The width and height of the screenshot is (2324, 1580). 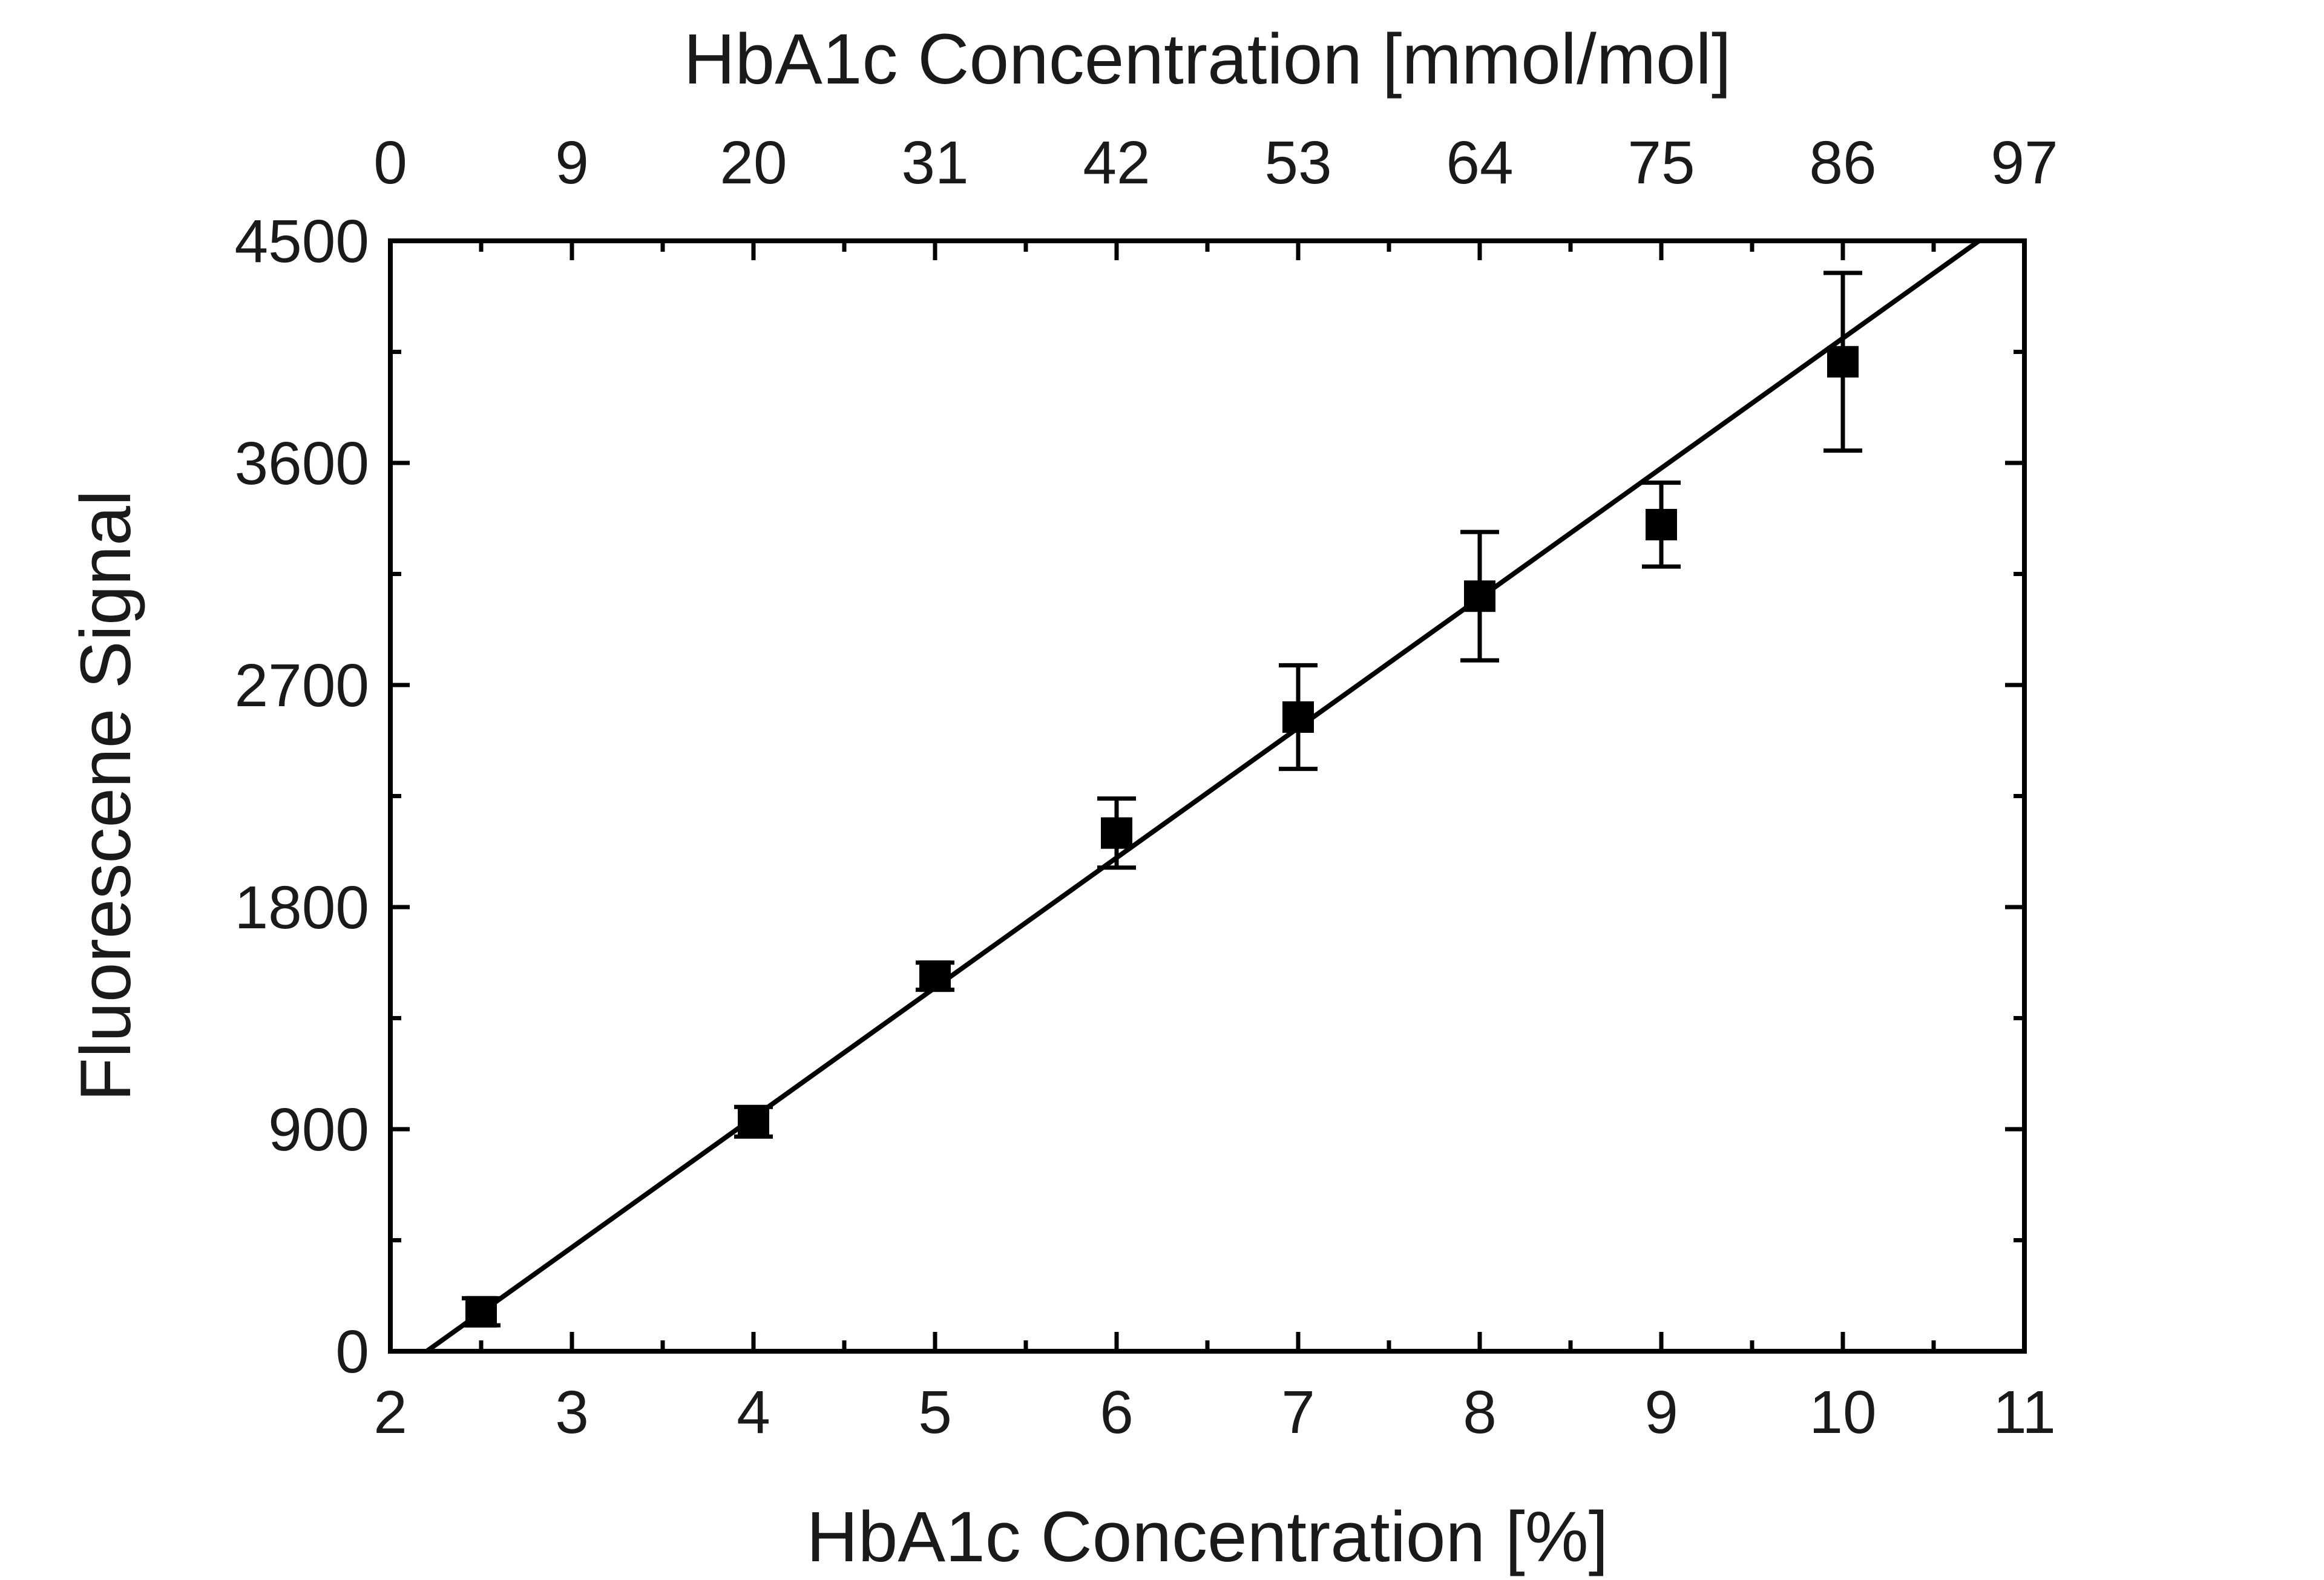 What do you see at coordinates (1117, 1412) in the screenshot?
I see `x-tick-label: 6` at bounding box center [1117, 1412].